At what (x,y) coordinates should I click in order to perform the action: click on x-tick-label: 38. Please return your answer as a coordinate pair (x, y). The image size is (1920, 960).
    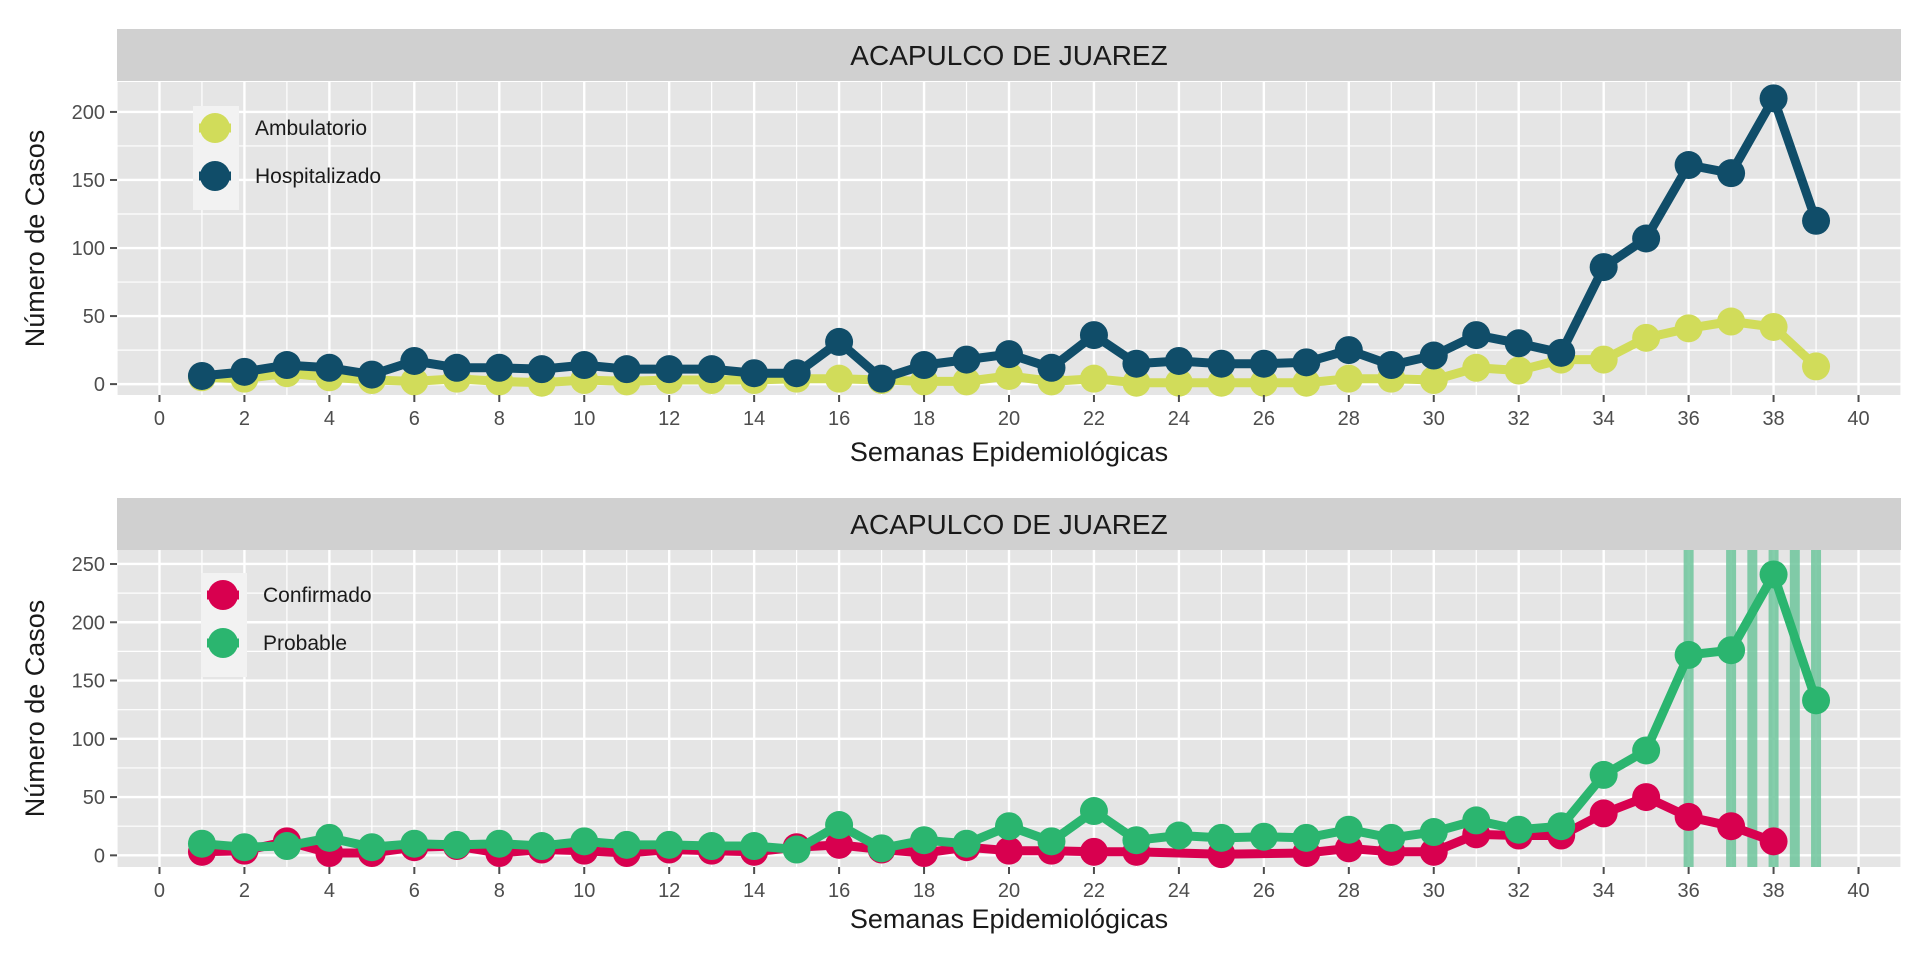
    Looking at the image, I should click on (1773, 419).